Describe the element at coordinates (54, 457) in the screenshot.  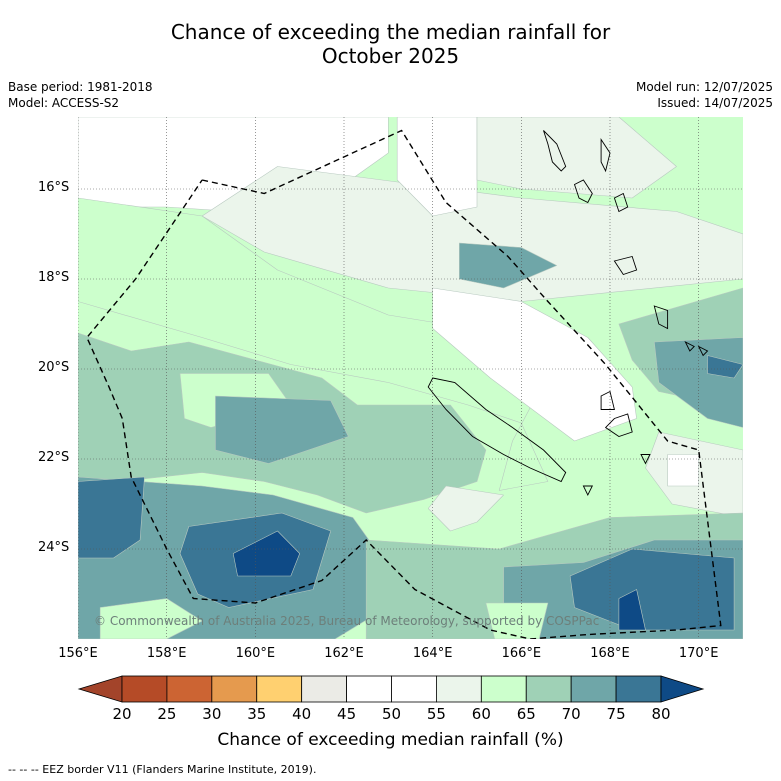
I see `lat-tick-label: 22°S` at that location.